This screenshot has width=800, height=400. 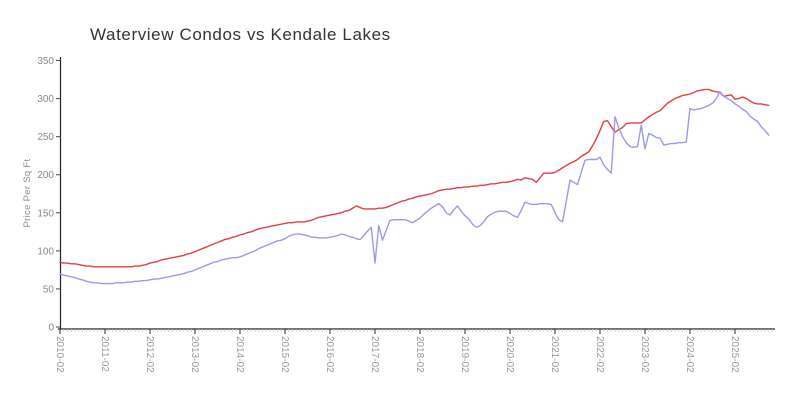 I want to click on x-tick-label: 2016-02, so click(x=329, y=354).